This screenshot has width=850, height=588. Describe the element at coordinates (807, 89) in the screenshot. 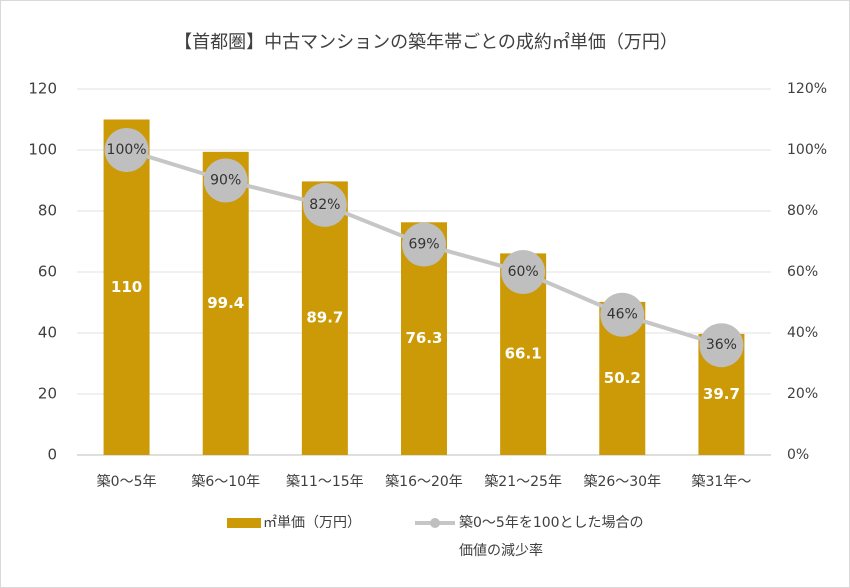

I see `y2-tick-label: 120%` at that location.